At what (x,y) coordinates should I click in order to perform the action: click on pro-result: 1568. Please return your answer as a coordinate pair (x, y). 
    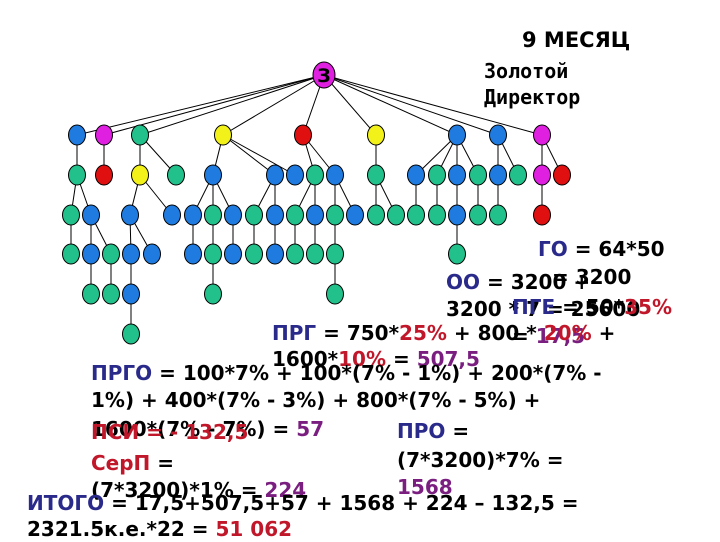
    Looking at the image, I should click on (425, 487).